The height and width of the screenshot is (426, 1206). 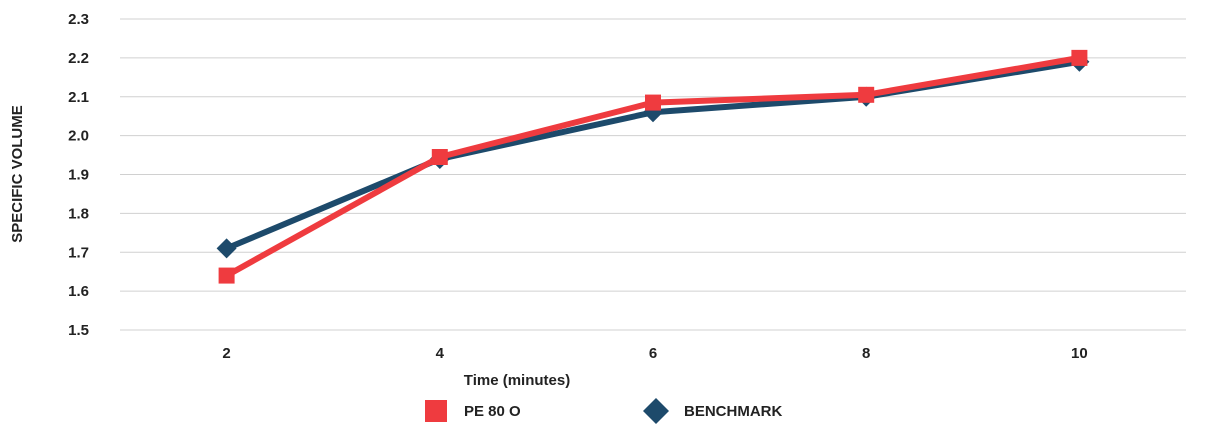 I want to click on y-tick-label: 1.8, so click(x=78, y=213).